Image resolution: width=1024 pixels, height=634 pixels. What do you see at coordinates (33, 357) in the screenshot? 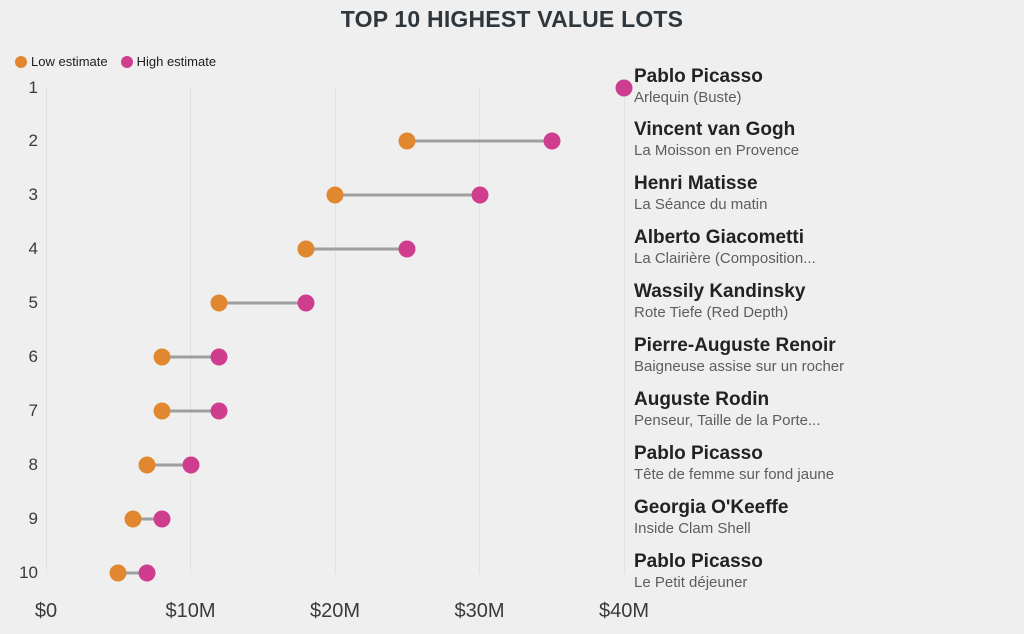
I see `rank-label: 6` at bounding box center [33, 357].